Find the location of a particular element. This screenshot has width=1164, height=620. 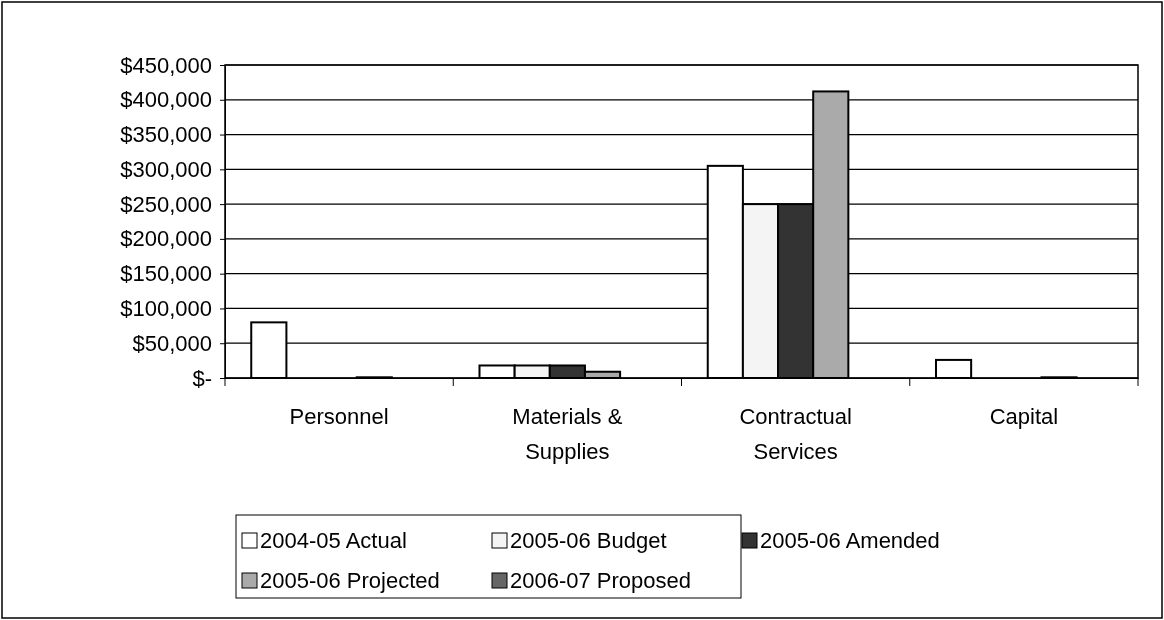

y-tick-label: $- is located at coordinates (202, 378).